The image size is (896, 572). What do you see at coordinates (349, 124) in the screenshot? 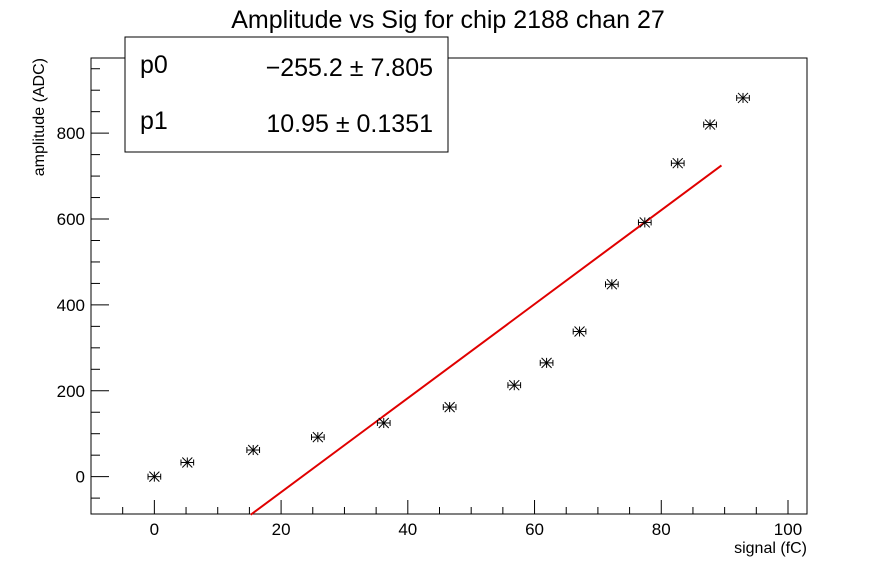
I see `p1-value: 10.95 ± 0.1351` at bounding box center [349, 124].